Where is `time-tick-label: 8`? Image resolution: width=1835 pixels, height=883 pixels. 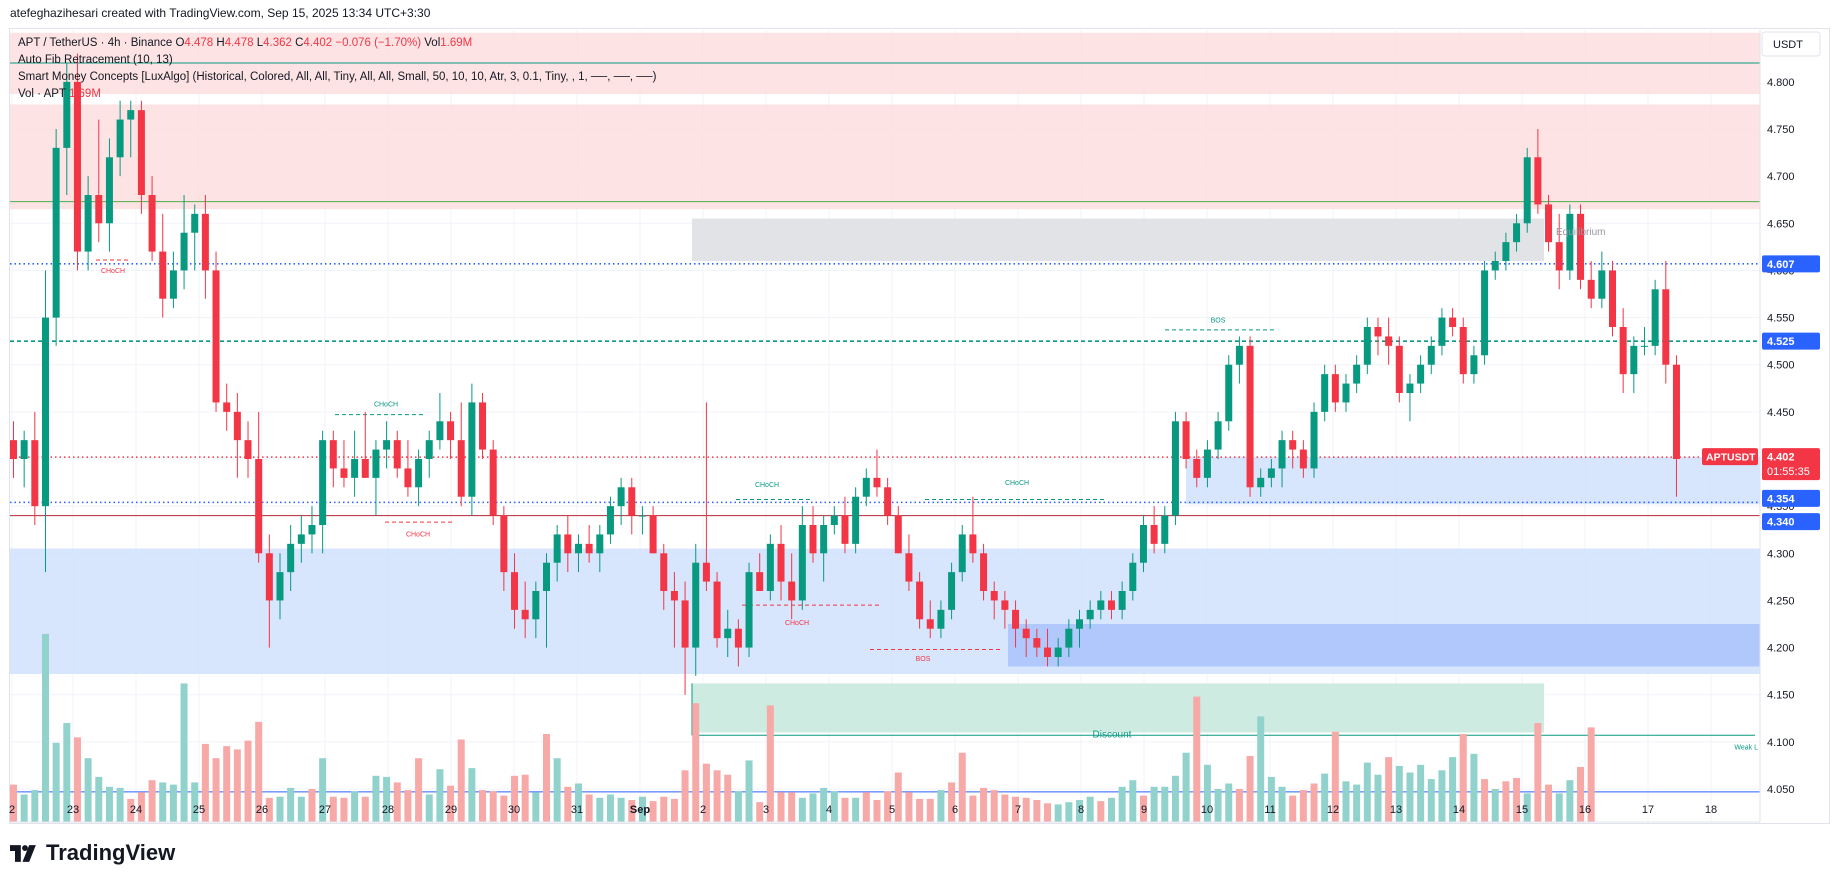
time-tick-label: 8 is located at coordinates (1081, 810).